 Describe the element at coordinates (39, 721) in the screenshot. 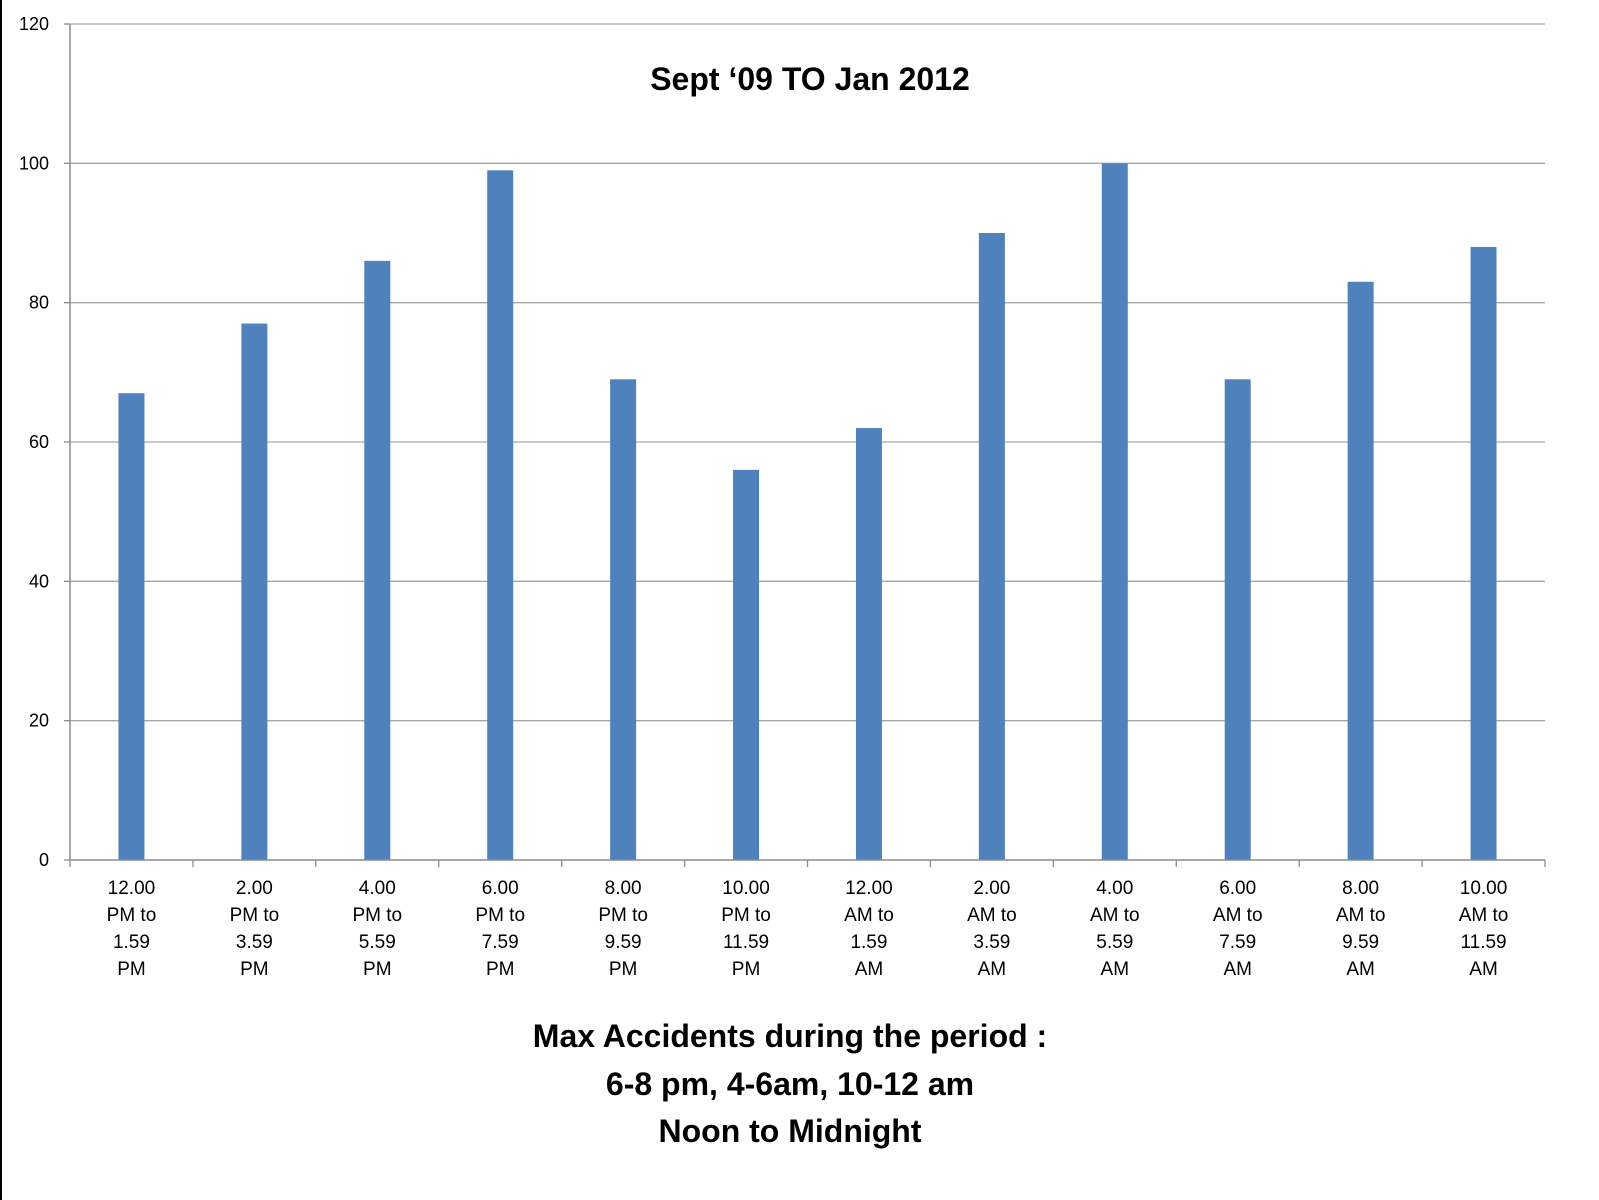

I see `y-tick-label: 20` at that location.